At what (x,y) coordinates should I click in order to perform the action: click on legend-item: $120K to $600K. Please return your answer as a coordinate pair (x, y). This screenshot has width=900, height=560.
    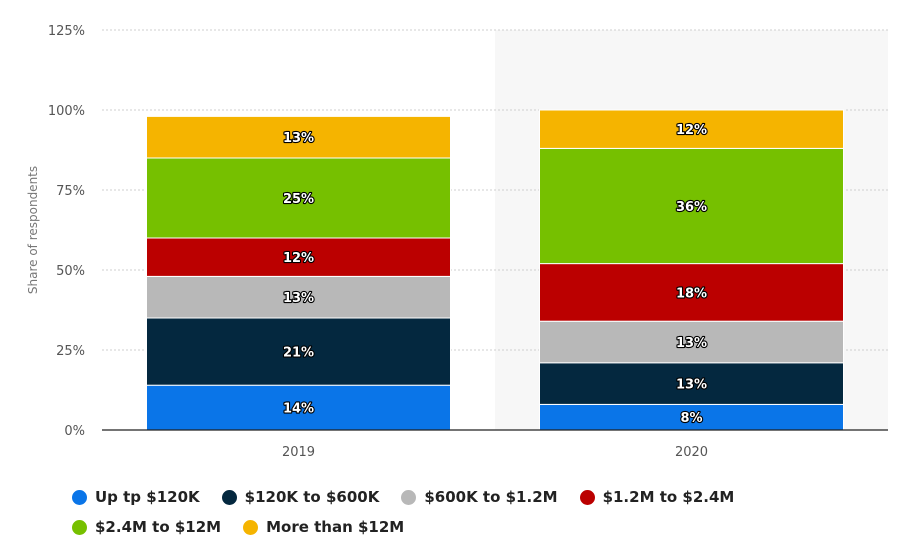
    Looking at the image, I should click on (300, 497).